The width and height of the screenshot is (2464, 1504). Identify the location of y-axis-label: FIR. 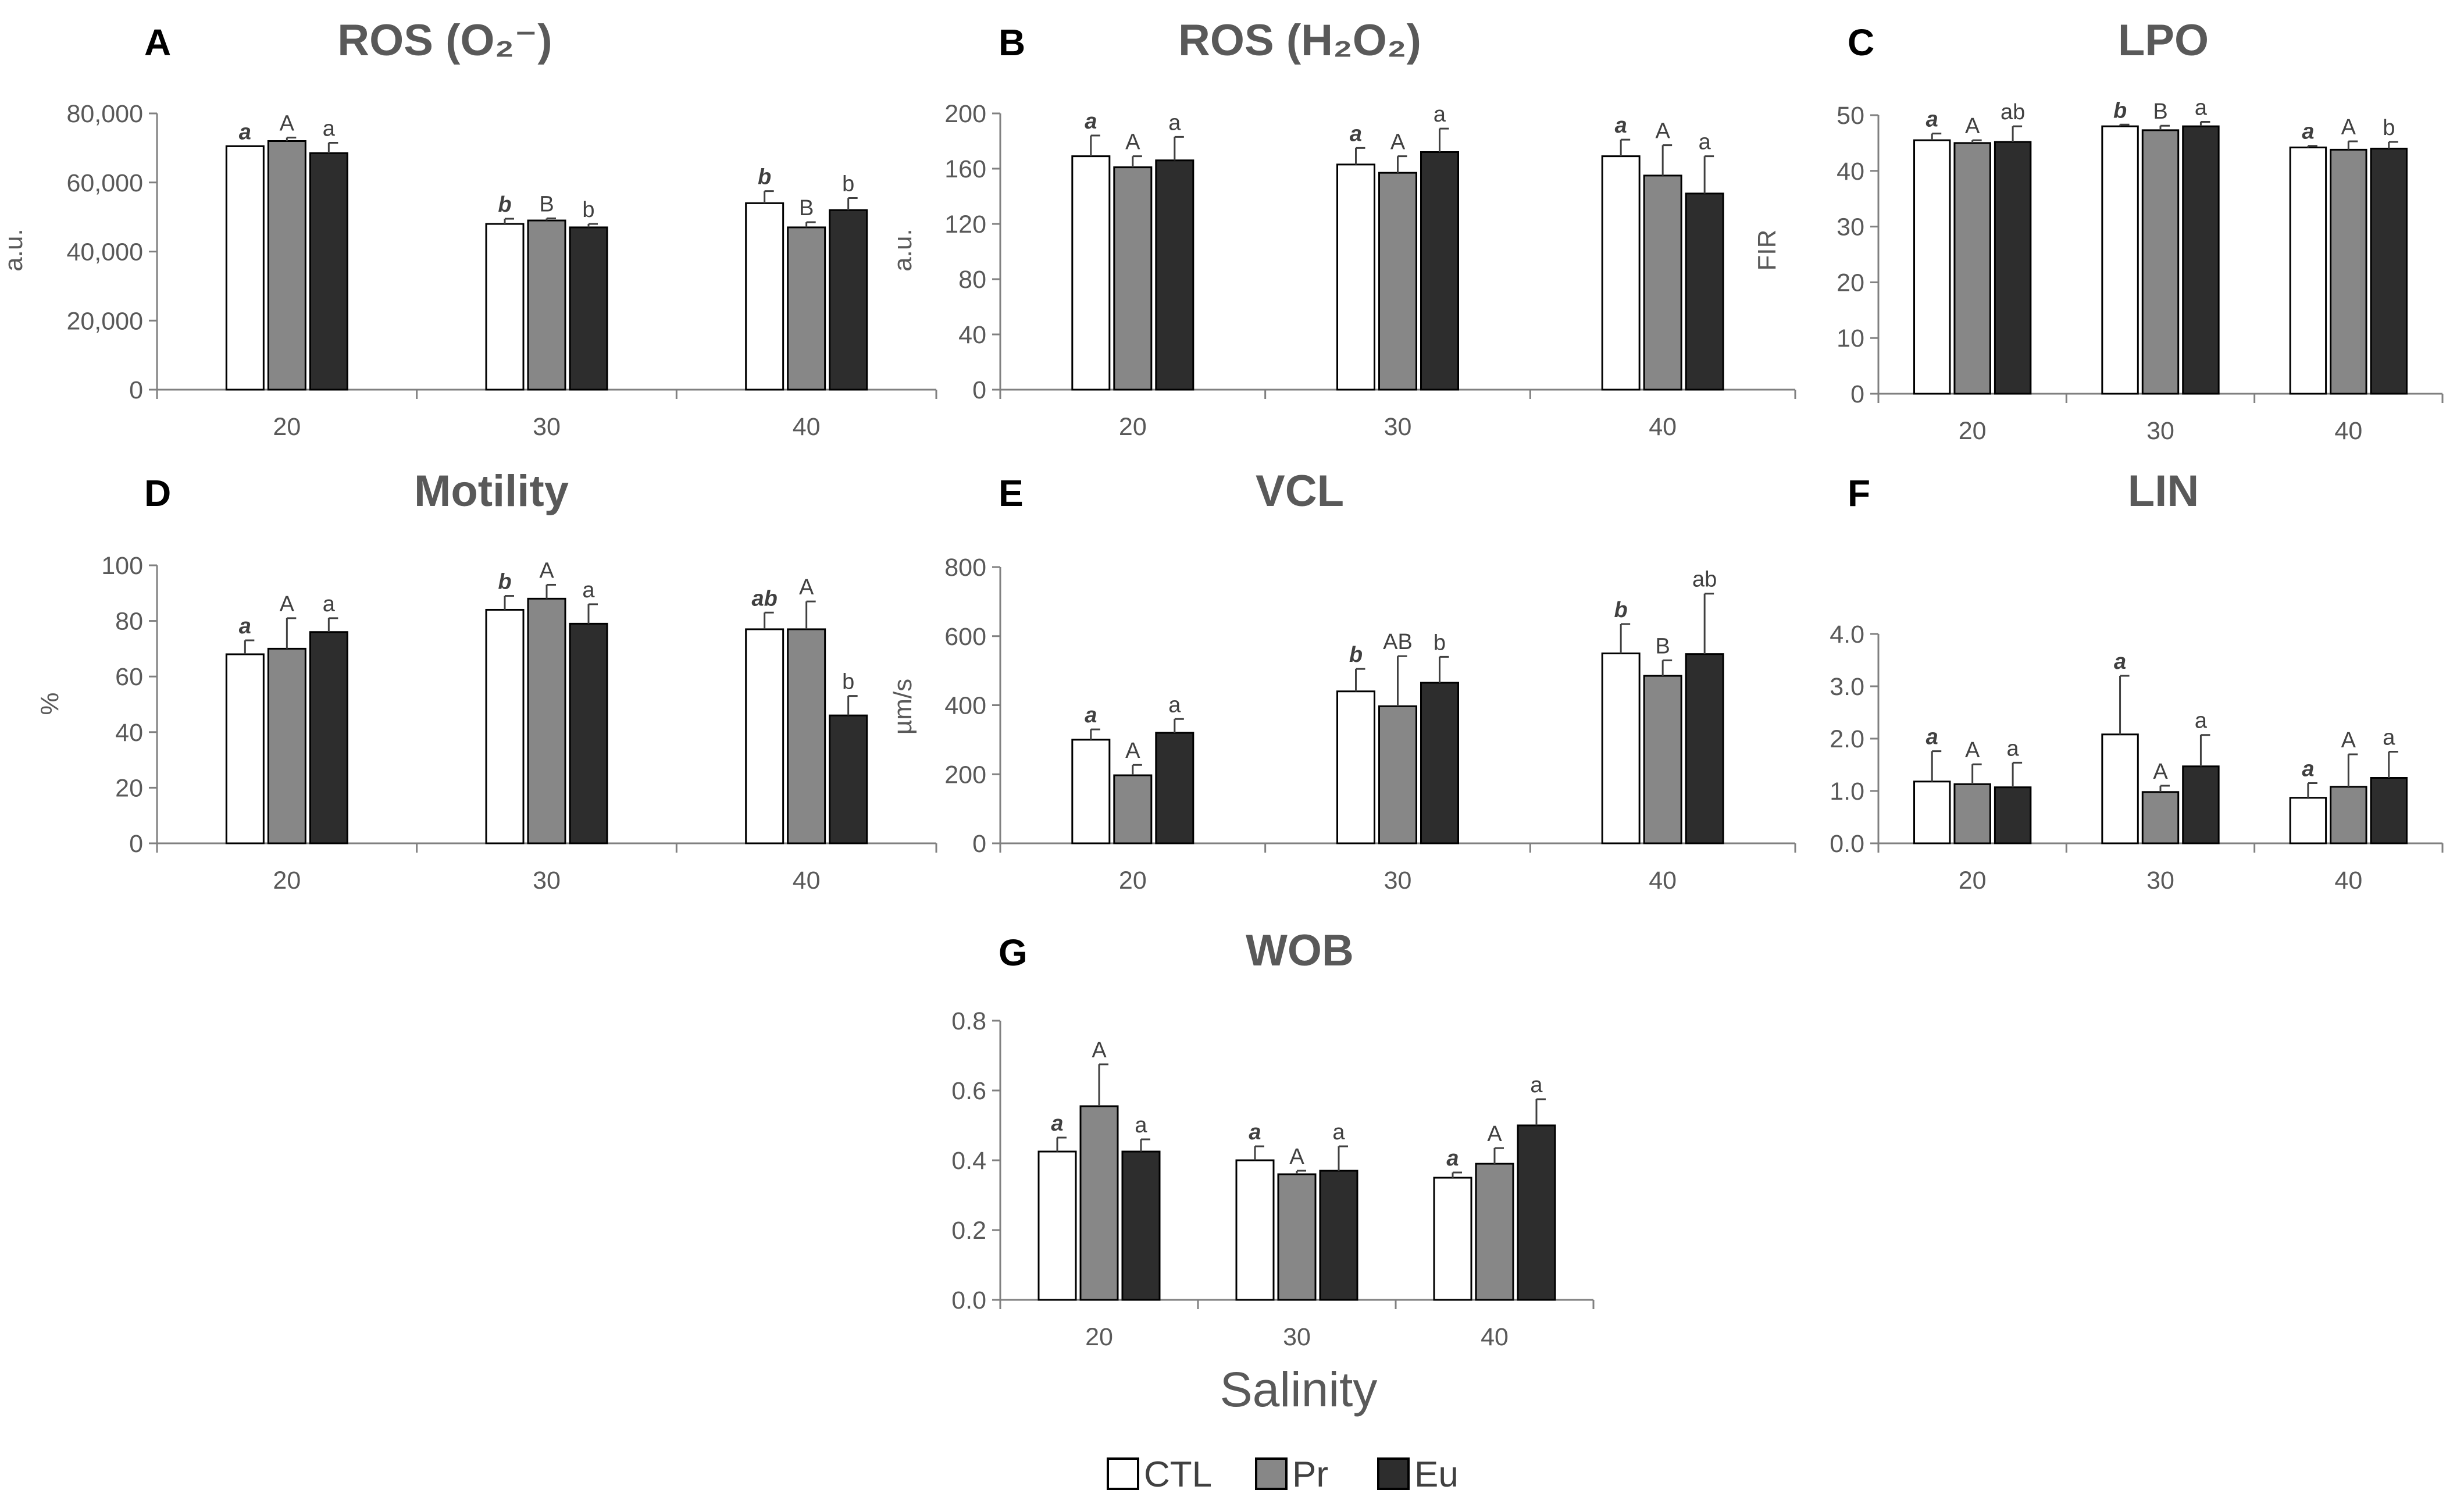
(1767, 250).